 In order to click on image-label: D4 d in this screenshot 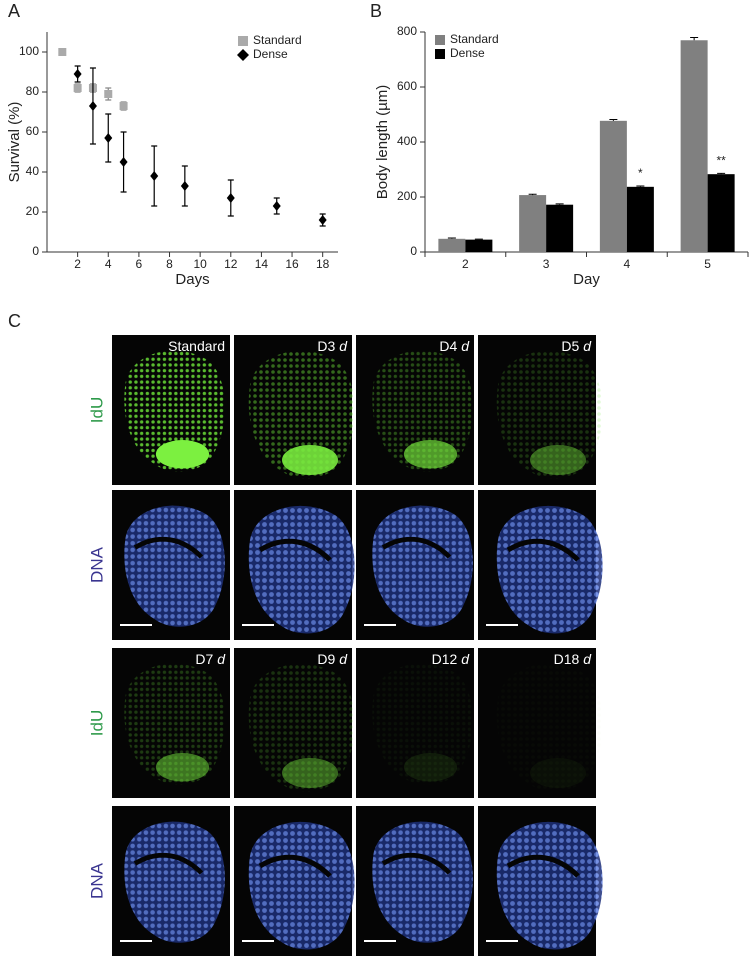, I will do `click(454, 346)`.